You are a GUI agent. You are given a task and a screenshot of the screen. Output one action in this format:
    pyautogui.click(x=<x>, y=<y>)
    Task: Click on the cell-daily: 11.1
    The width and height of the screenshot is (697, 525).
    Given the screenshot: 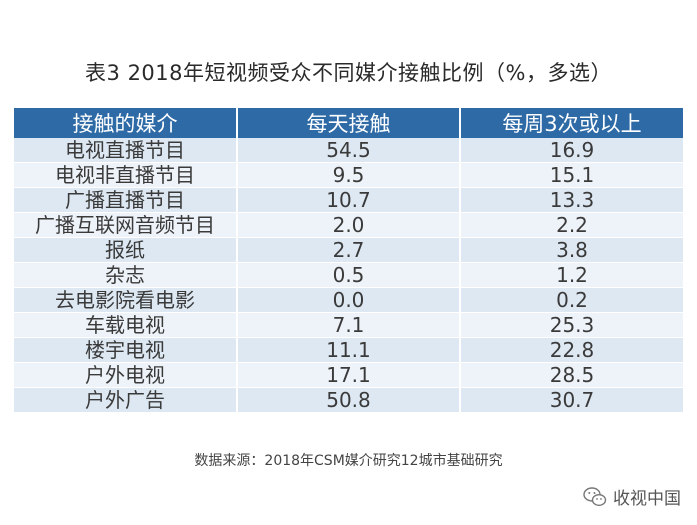 What is the action you would take?
    pyautogui.click(x=349, y=350)
    